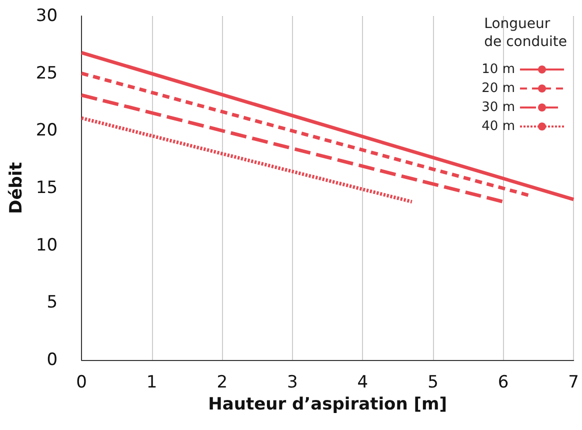 The image size is (582, 430). What do you see at coordinates (47, 245) in the screenshot?
I see `y-tick-label: 10` at bounding box center [47, 245].